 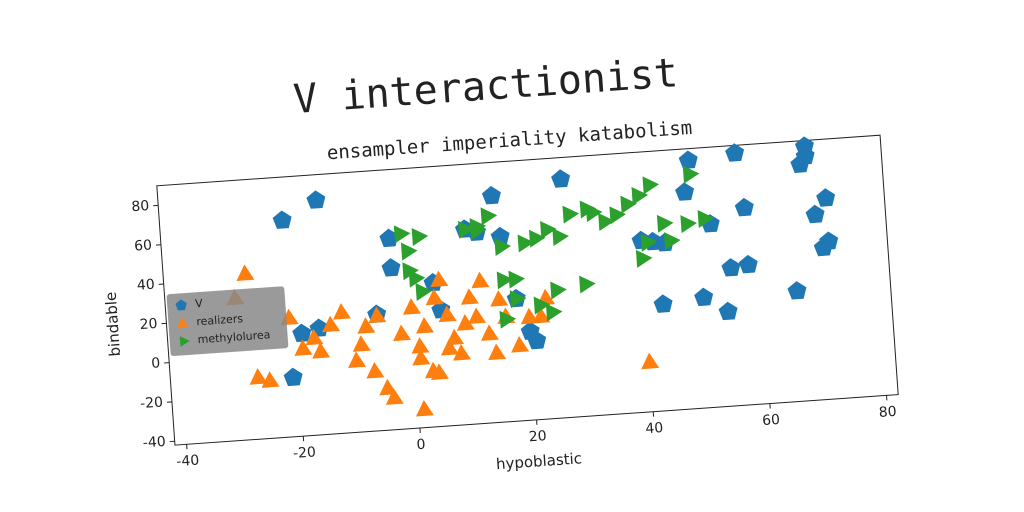 What do you see at coordinates (771, 420) in the screenshot?
I see `x-tick-label: 60` at bounding box center [771, 420].